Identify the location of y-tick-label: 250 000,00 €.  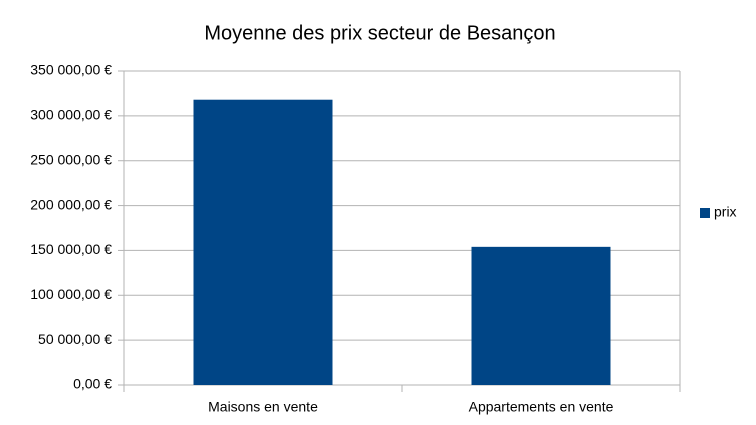
(71, 159).